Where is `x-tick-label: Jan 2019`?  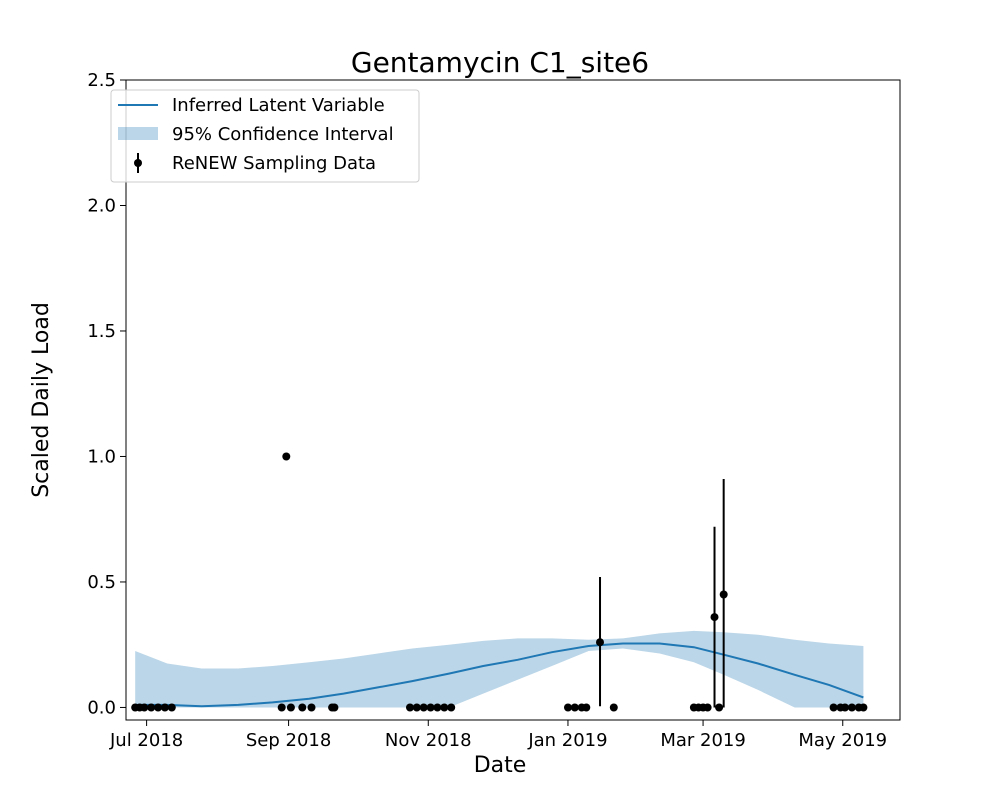 x-tick-label: Jan 2019 is located at coordinates (567, 740).